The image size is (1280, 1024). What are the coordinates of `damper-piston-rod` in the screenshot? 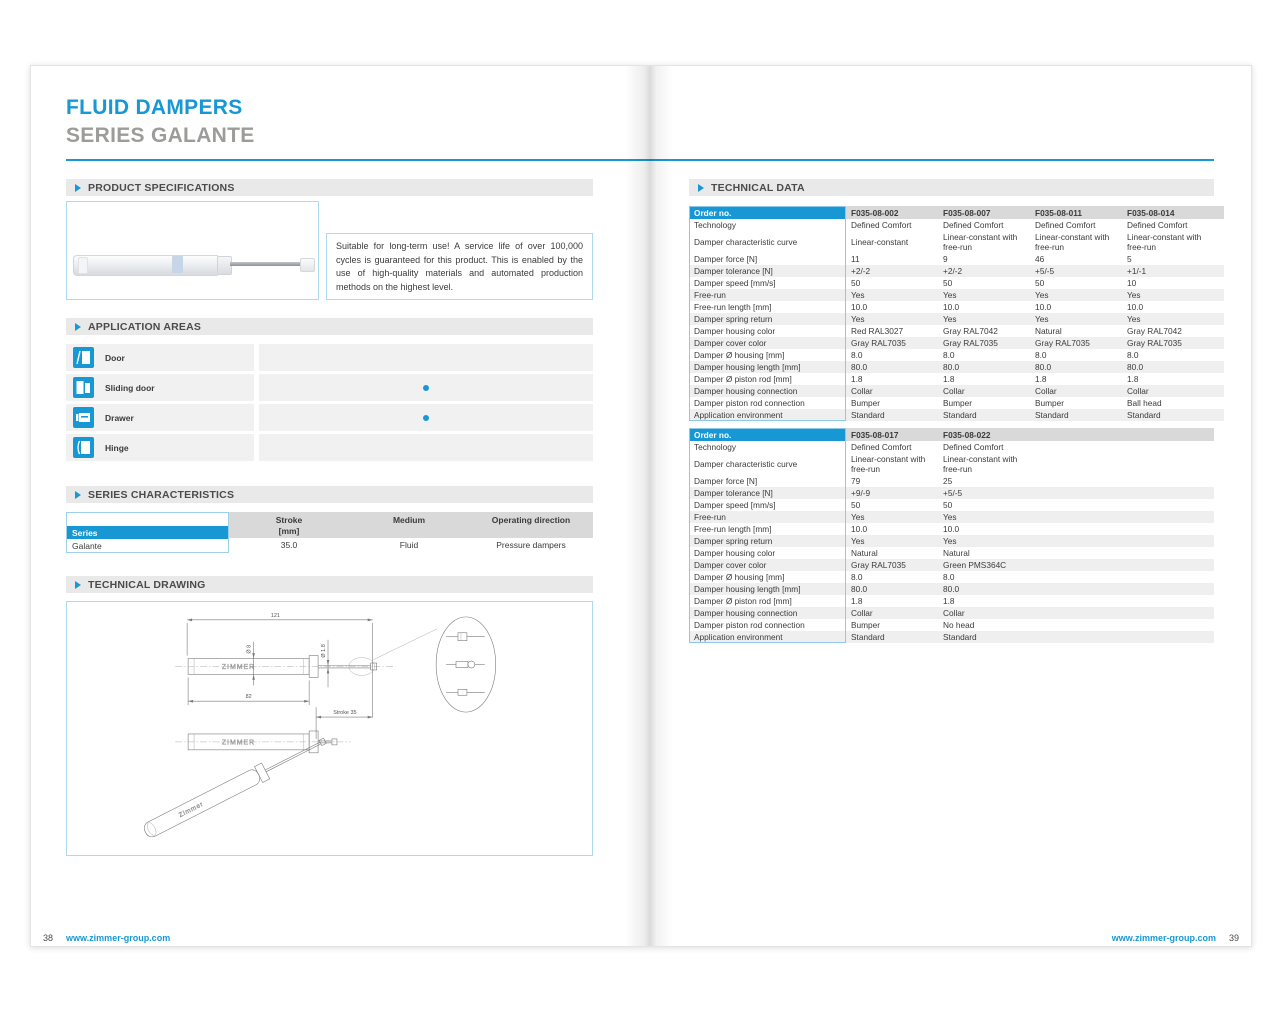 It's located at (265, 264).